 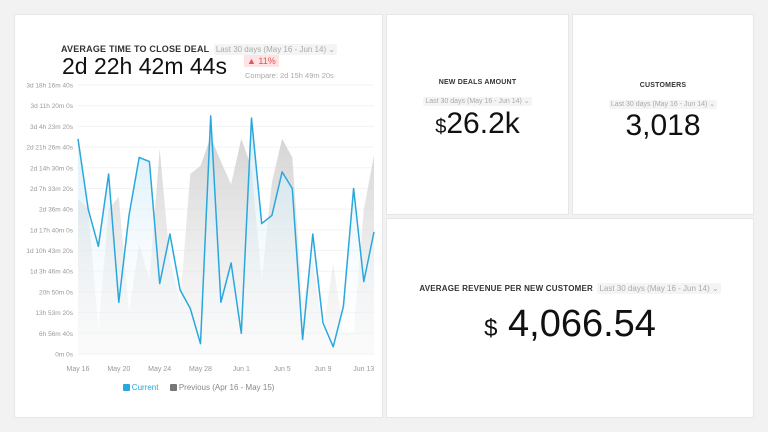 I want to click on metric-value: $ 4,066.54, so click(x=570, y=324).